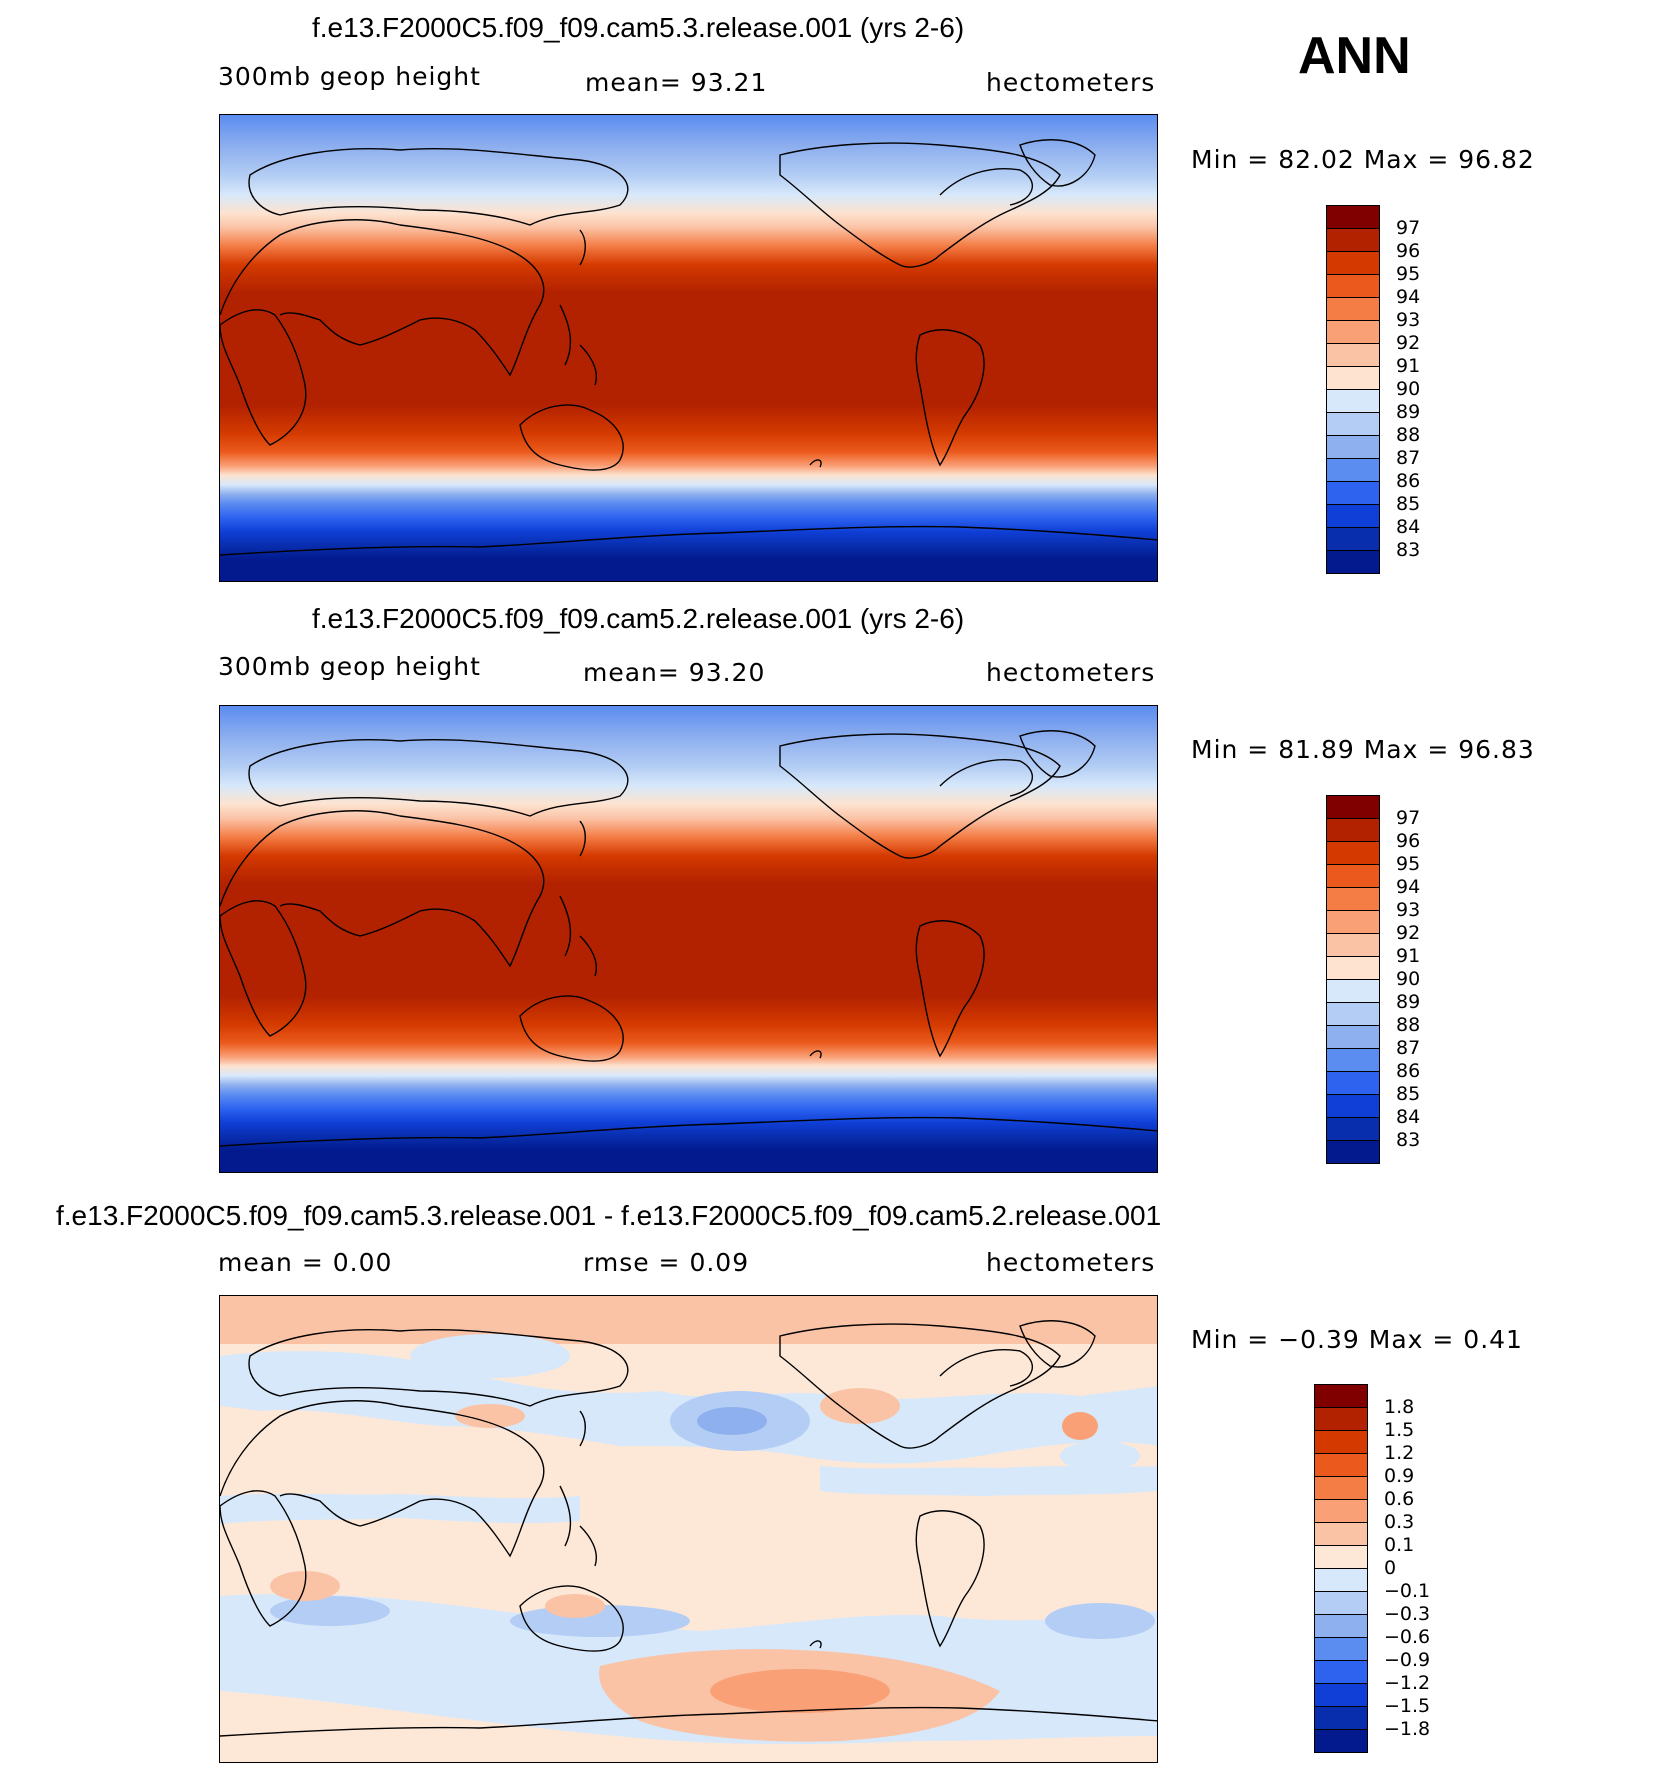  Describe the element at coordinates (1390, 1568) in the screenshot. I see `colorbar-label: 0` at that location.